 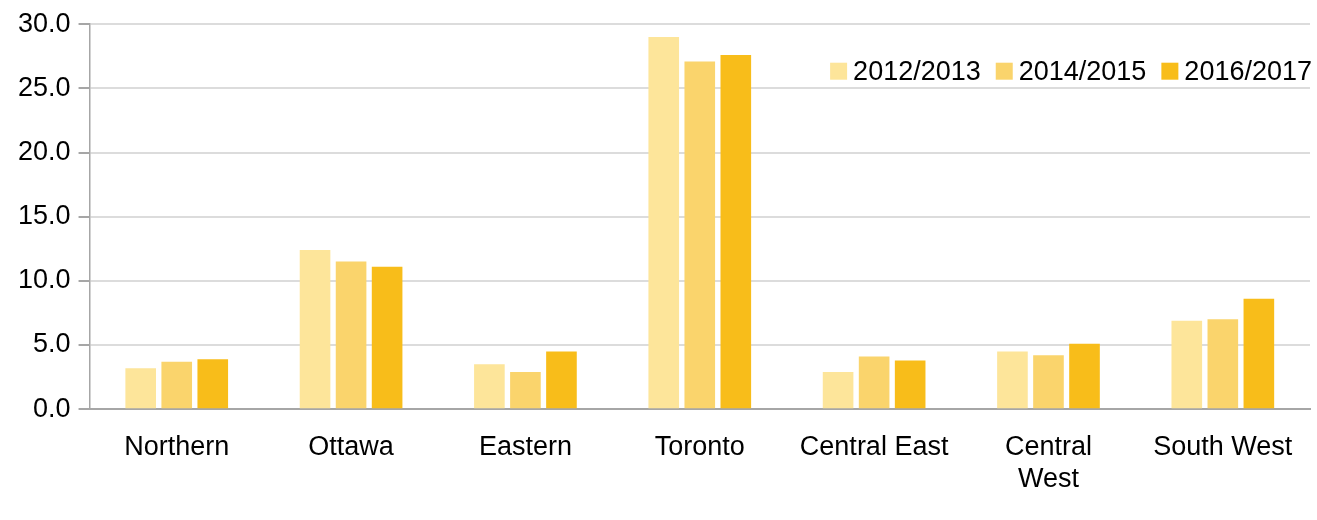 I want to click on legend-label: 2012/2013, so click(x=917, y=70).